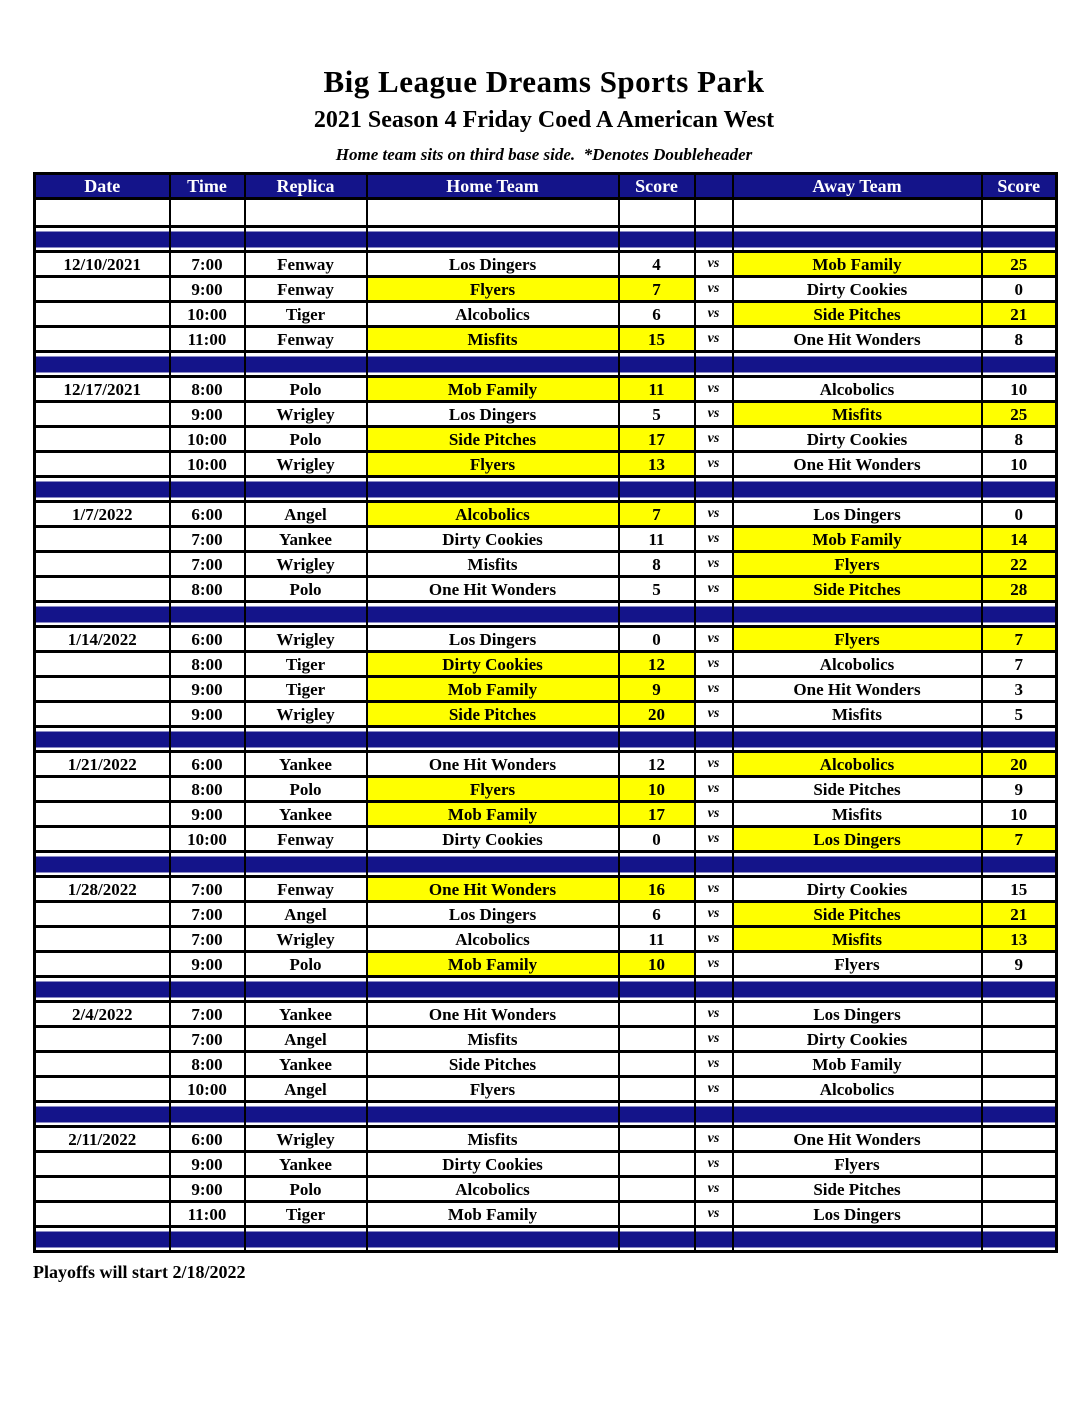 This screenshot has width=1088, height=1408. What do you see at coordinates (492, 186) in the screenshot?
I see `column-header-home-team: Home Team` at bounding box center [492, 186].